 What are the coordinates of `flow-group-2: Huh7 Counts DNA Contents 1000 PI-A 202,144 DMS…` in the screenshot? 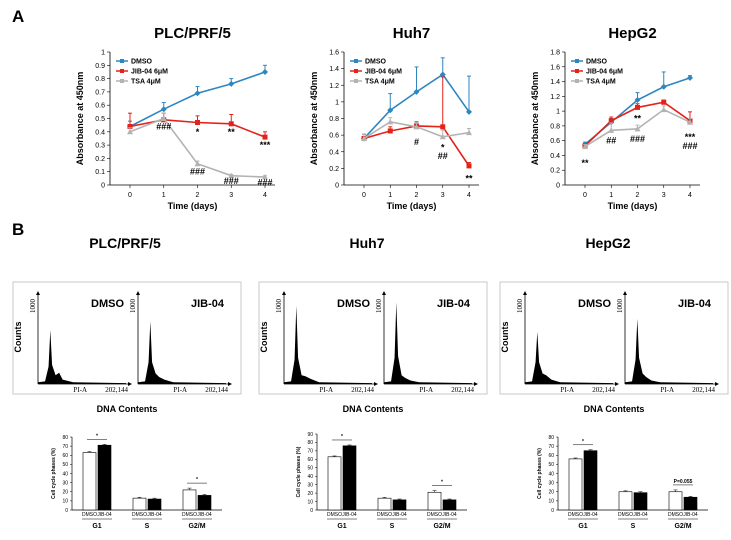 It's located at (373, 324).